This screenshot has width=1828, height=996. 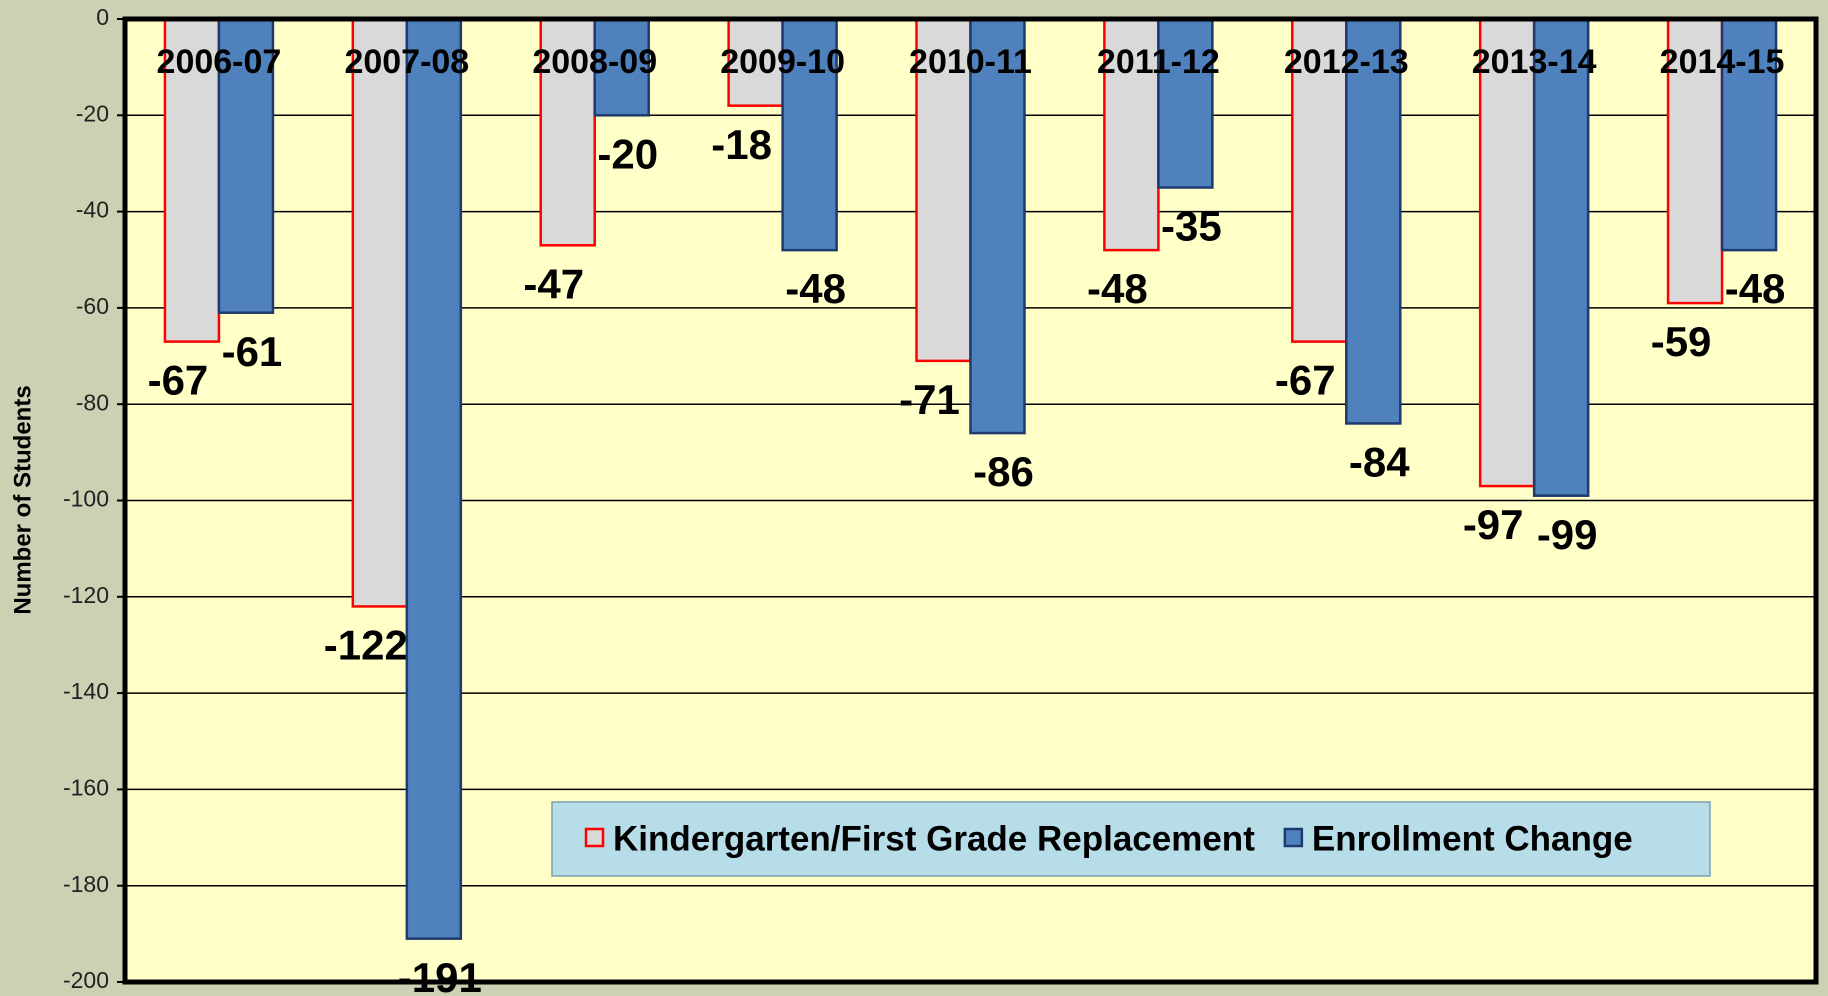 I want to click on x-tick-label: 2006-07, so click(x=219, y=62).